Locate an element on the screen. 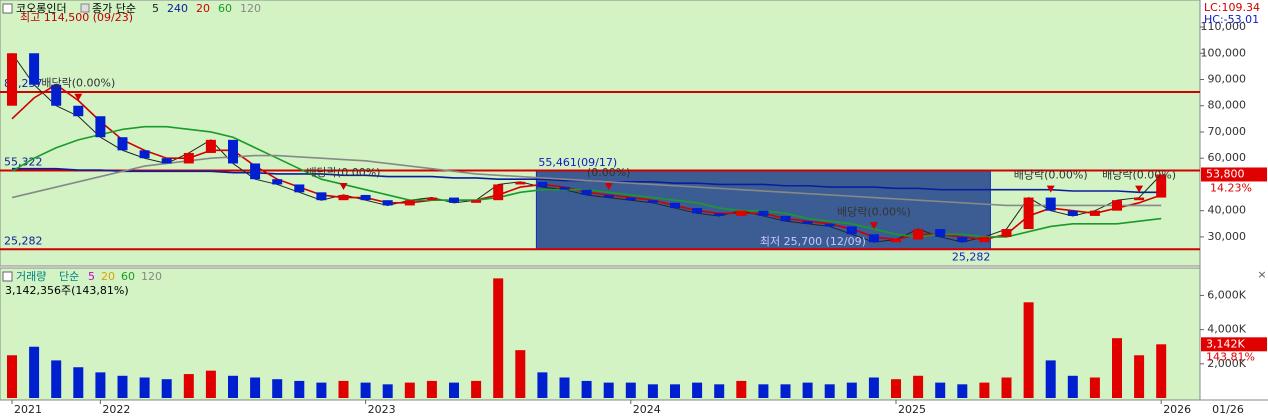  y-tick-label: 100,000 is located at coordinates (1224, 52).